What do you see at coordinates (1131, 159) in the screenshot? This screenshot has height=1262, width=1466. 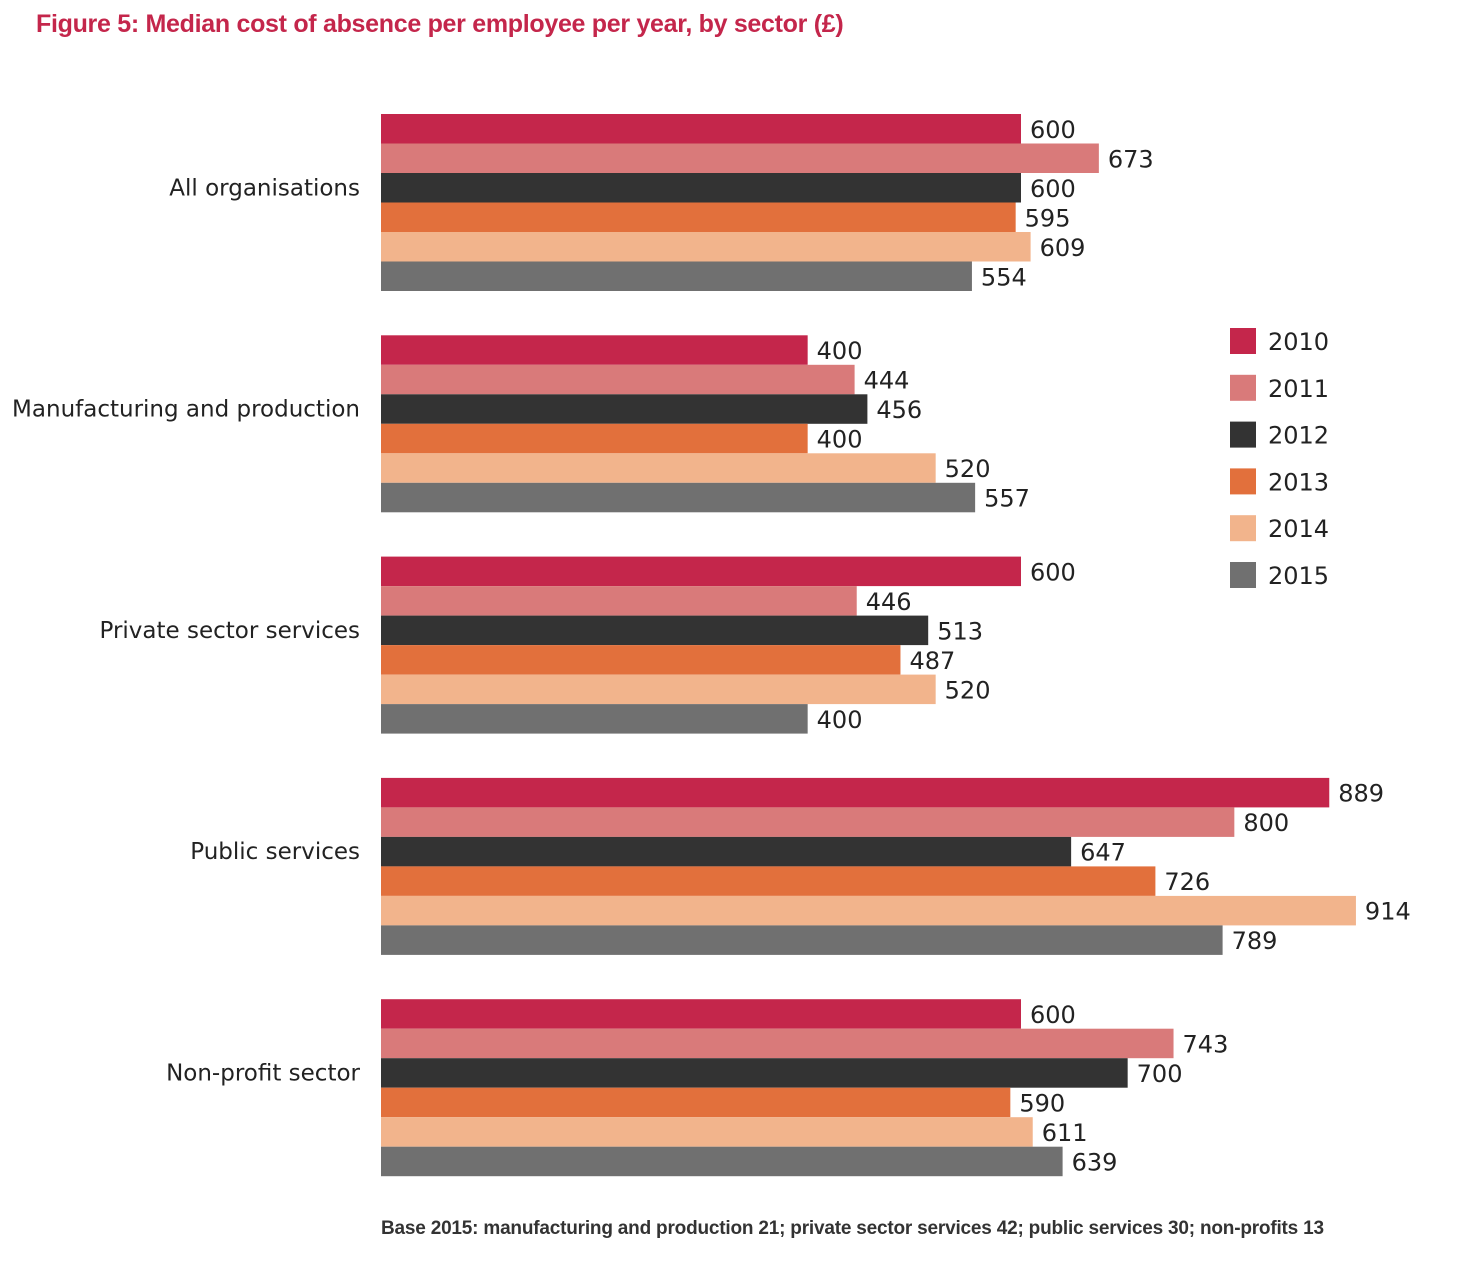 I see `data-label: 673` at bounding box center [1131, 159].